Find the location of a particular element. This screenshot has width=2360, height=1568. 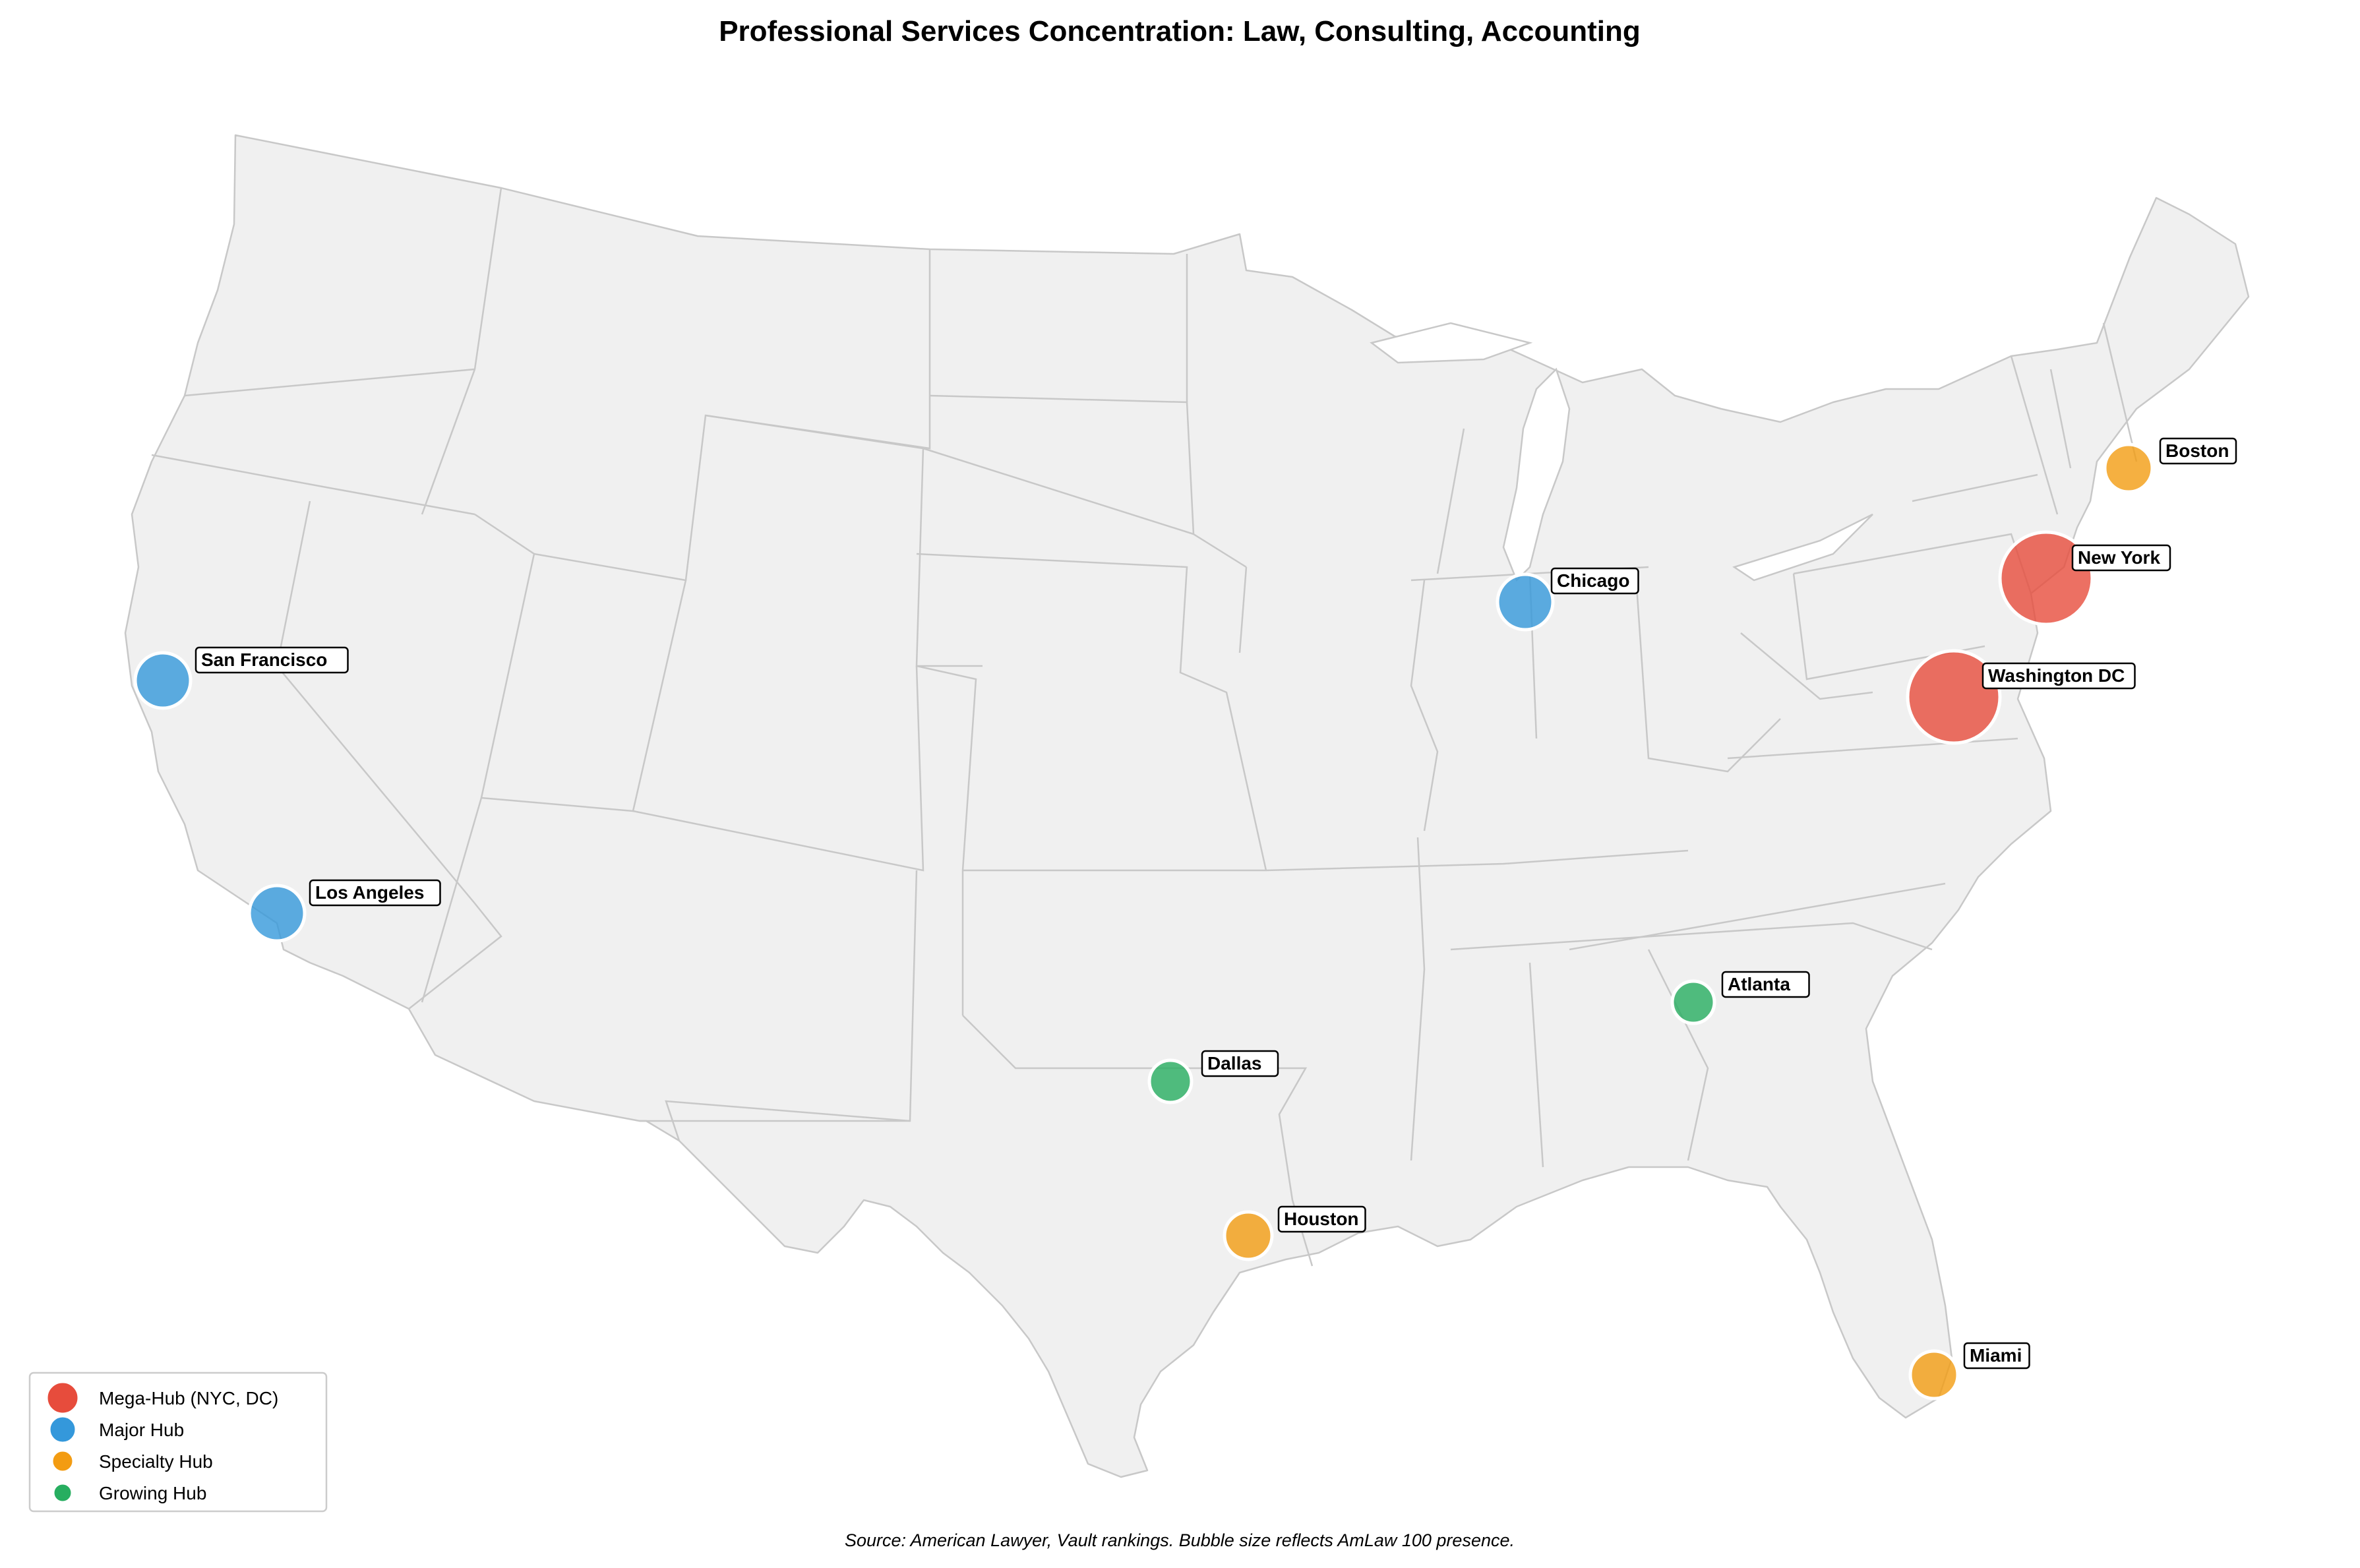

label-box-washington-dc is located at coordinates (2059, 676).